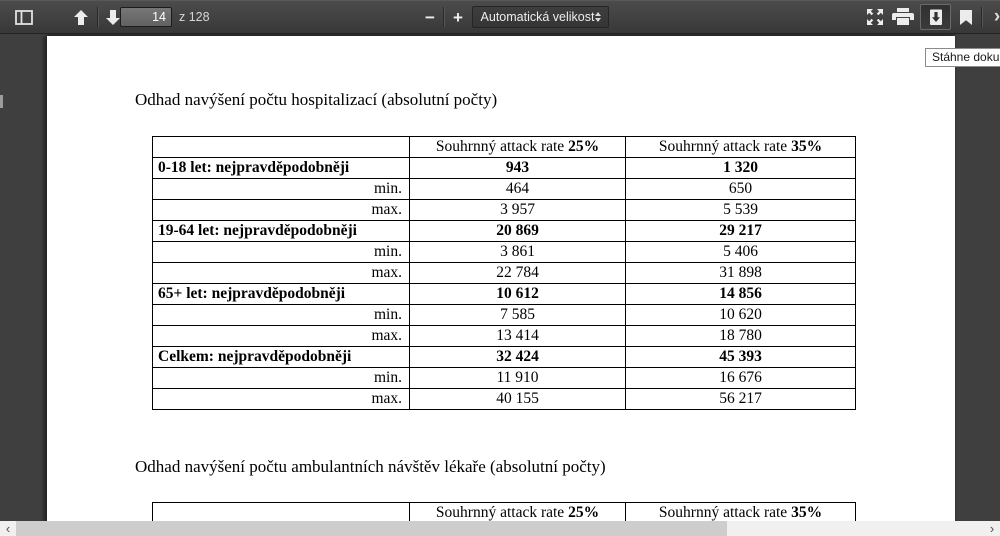 The height and width of the screenshot is (536, 1000). What do you see at coordinates (194, 17) in the screenshot?
I see `page-count-label: z 128` at bounding box center [194, 17].